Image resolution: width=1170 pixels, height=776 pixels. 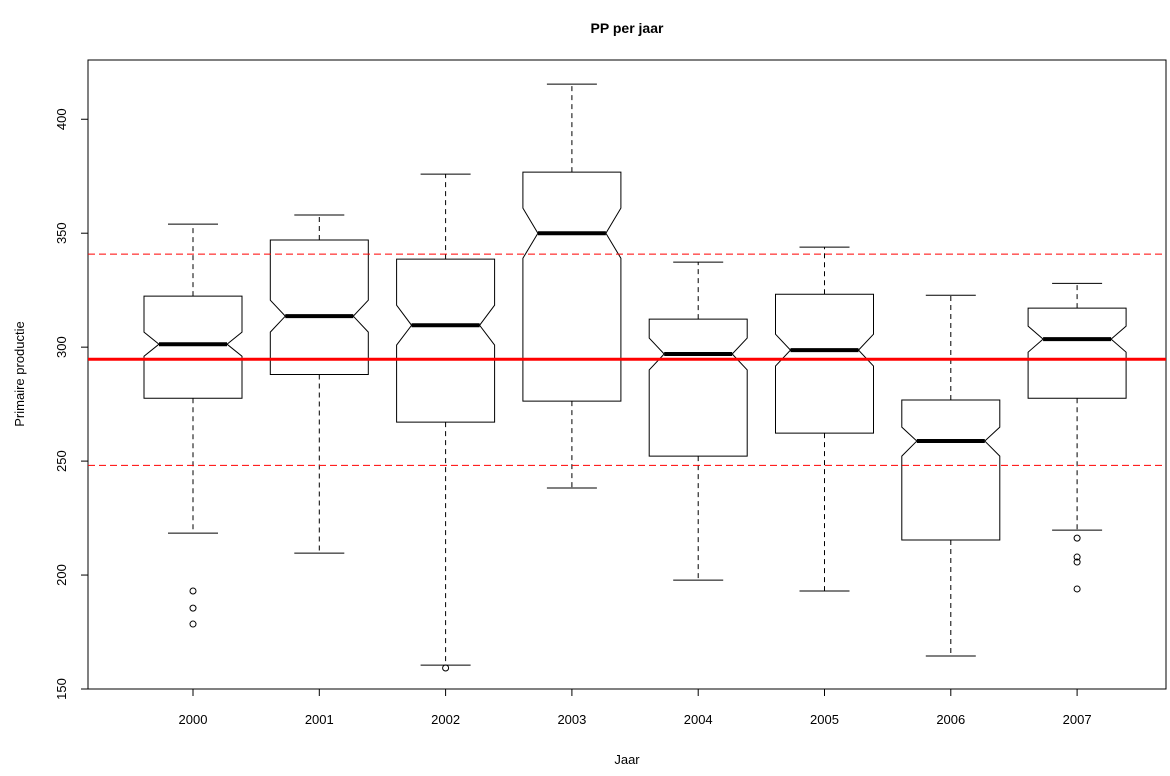 What do you see at coordinates (1077, 719) in the screenshot?
I see `x-tick-label: 2007` at bounding box center [1077, 719].